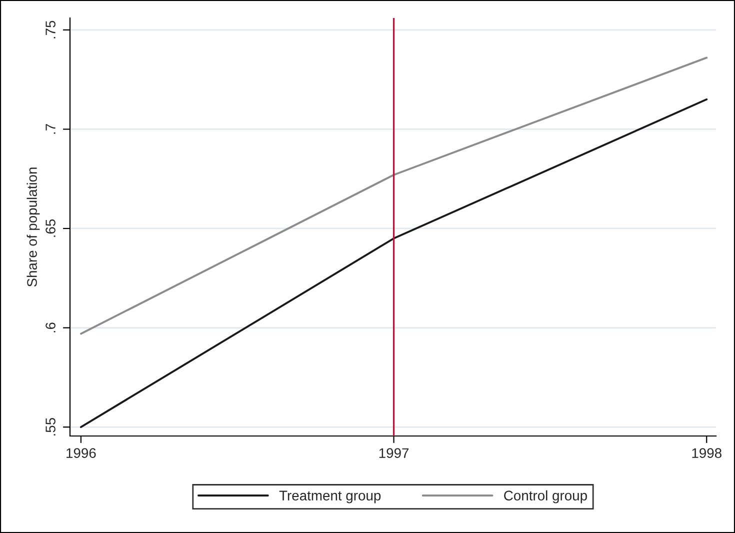 The height and width of the screenshot is (533, 735). I want to click on y-tick-label: .7, so click(51, 129).